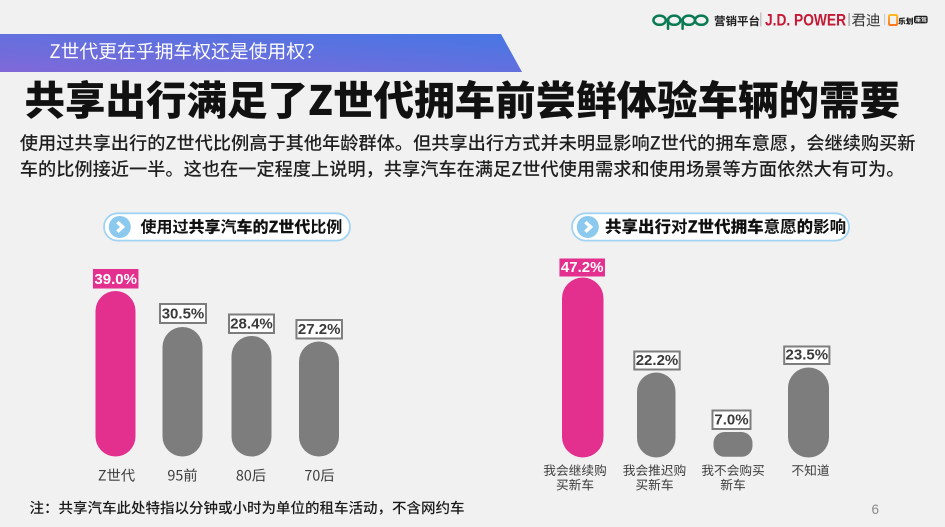 The image size is (945, 527). Describe the element at coordinates (657, 360) in the screenshot. I see `svg-text: 22.2%` at that location.